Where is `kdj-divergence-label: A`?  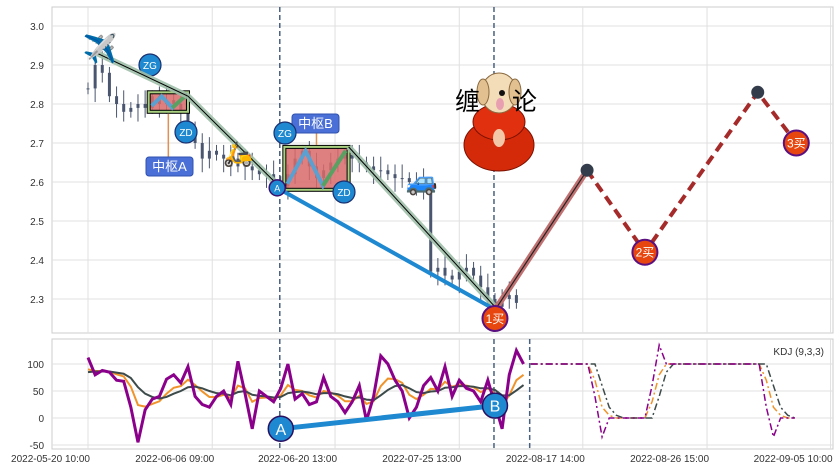 kdj-divergence-label: A is located at coordinates (280, 430).